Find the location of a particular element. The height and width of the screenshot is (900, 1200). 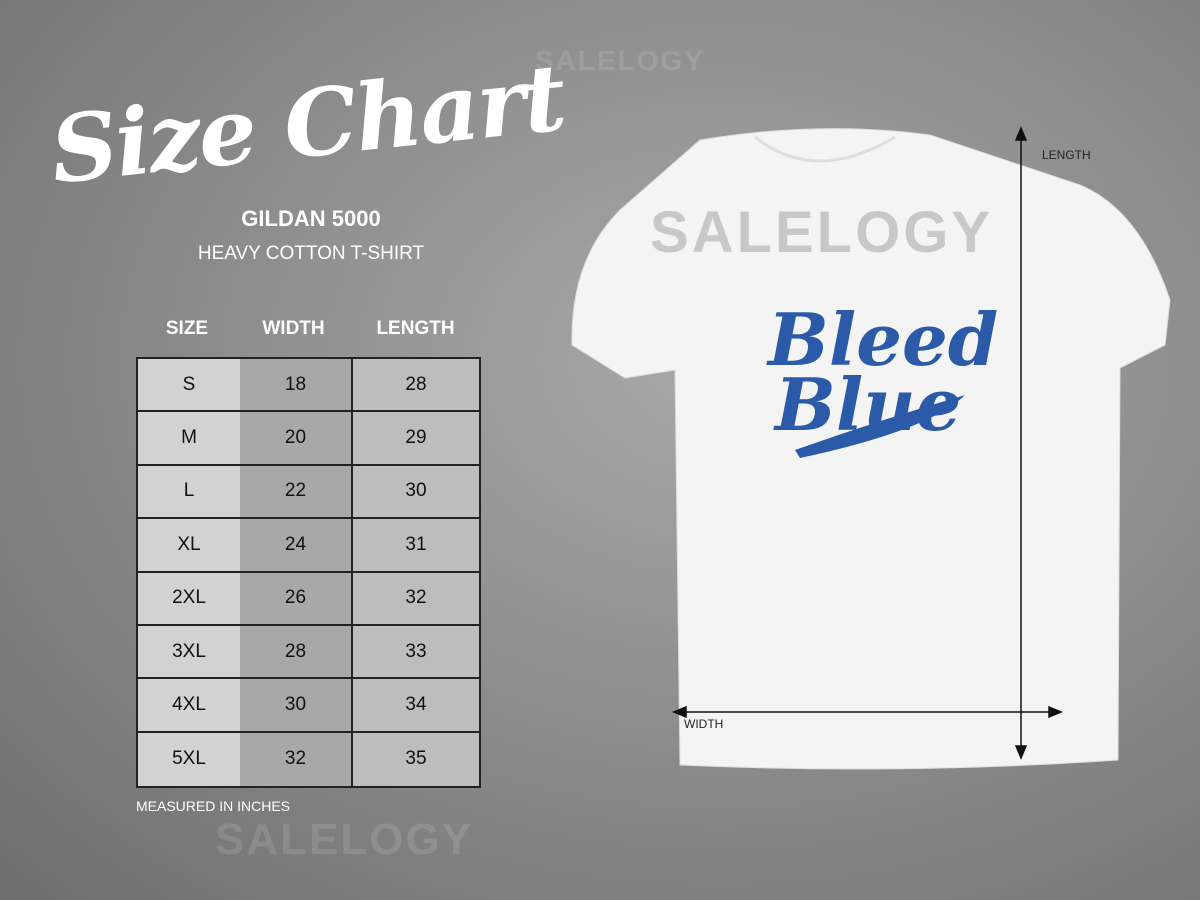

cell-length: 33 is located at coordinates (416, 651).